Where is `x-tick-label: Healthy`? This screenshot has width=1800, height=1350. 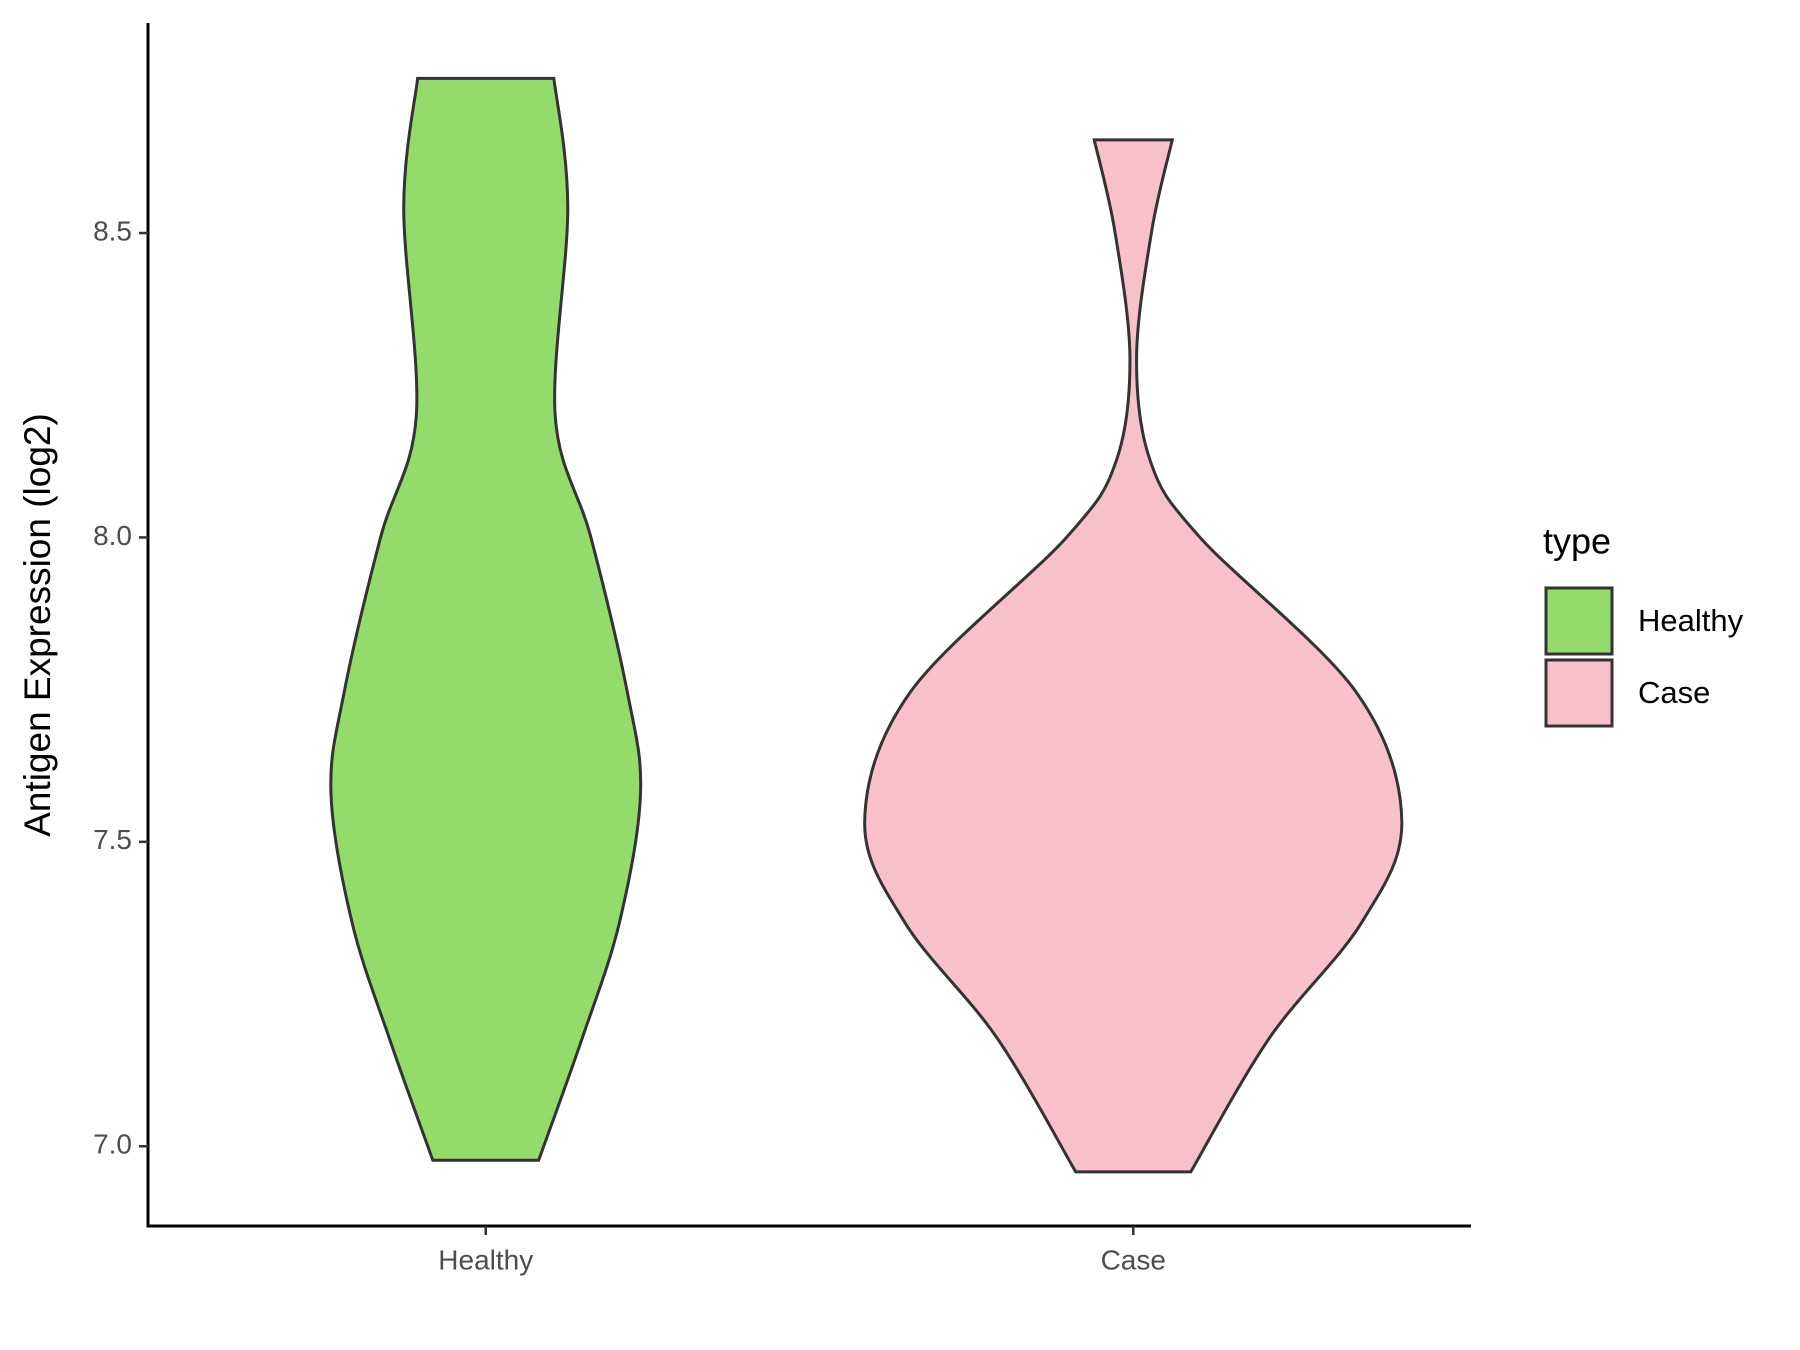
x-tick-label: Healthy is located at coordinates (485, 1259).